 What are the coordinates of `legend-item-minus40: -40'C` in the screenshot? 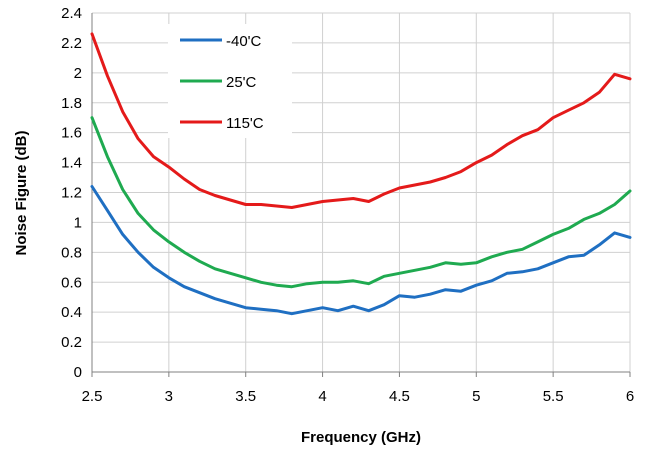 It's located at (221, 41).